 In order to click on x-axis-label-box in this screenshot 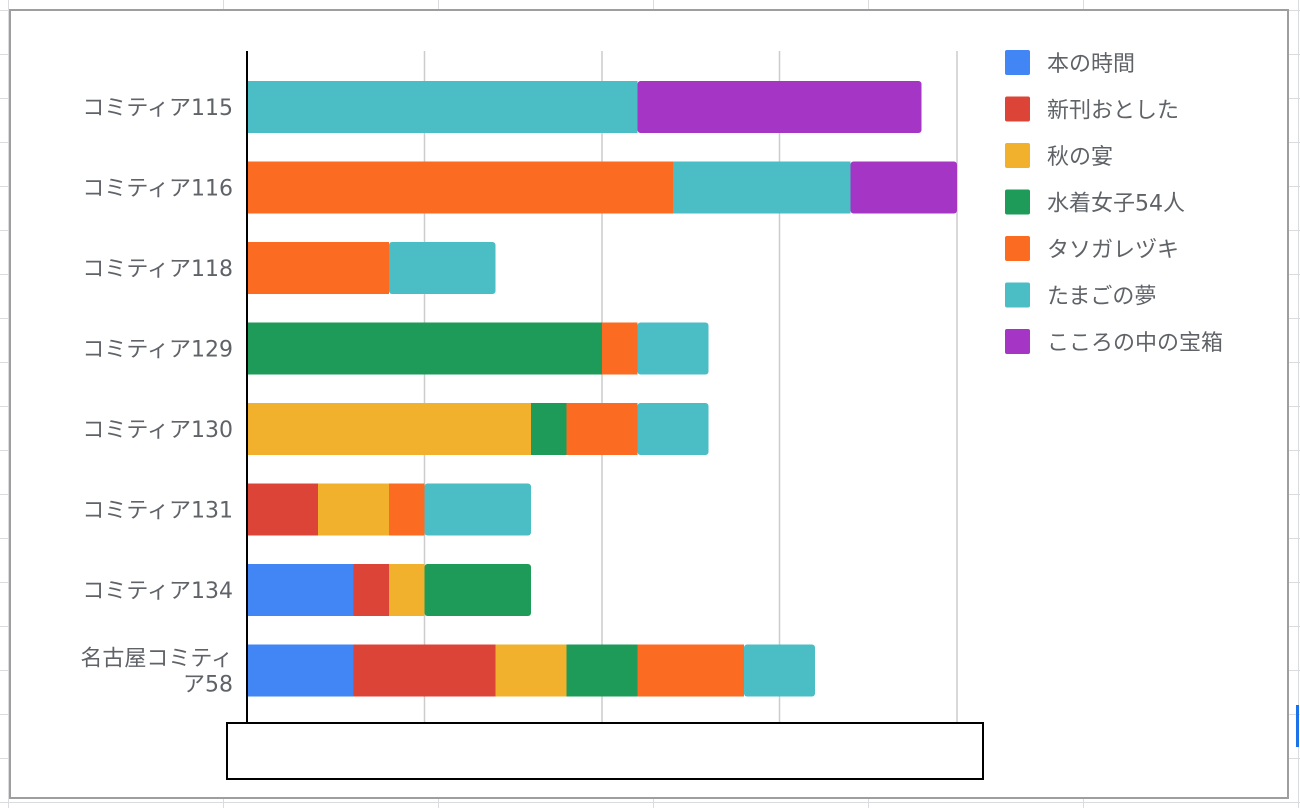, I will do `click(605, 751)`.